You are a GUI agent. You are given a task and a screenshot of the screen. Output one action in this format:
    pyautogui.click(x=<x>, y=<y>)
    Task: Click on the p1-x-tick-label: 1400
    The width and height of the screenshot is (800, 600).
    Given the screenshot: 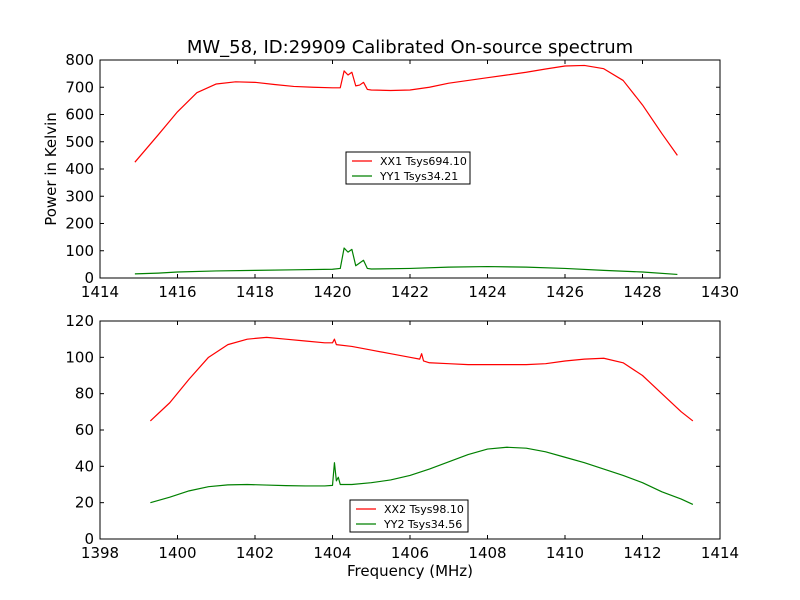 What is the action you would take?
    pyautogui.click(x=177, y=553)
    